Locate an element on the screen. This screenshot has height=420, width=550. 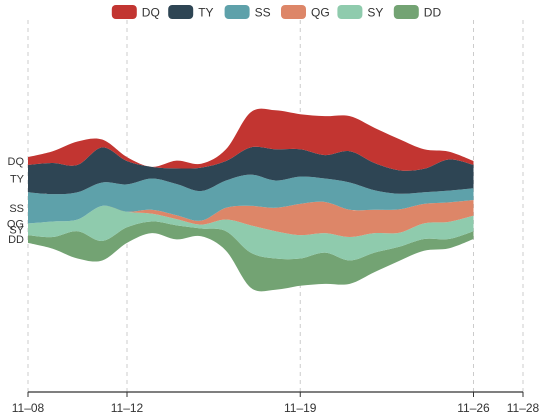
legend-swatch-ty is located at coordinates (181, 12).